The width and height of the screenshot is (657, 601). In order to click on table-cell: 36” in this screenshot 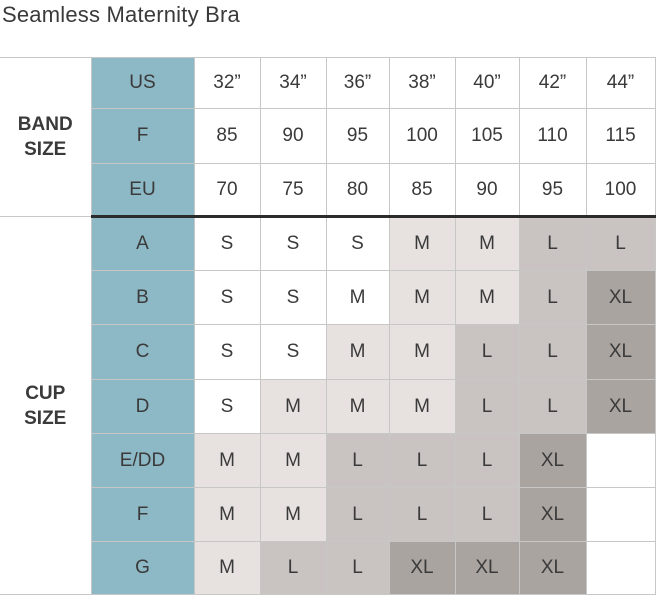, I will do `click(357, 83)`.